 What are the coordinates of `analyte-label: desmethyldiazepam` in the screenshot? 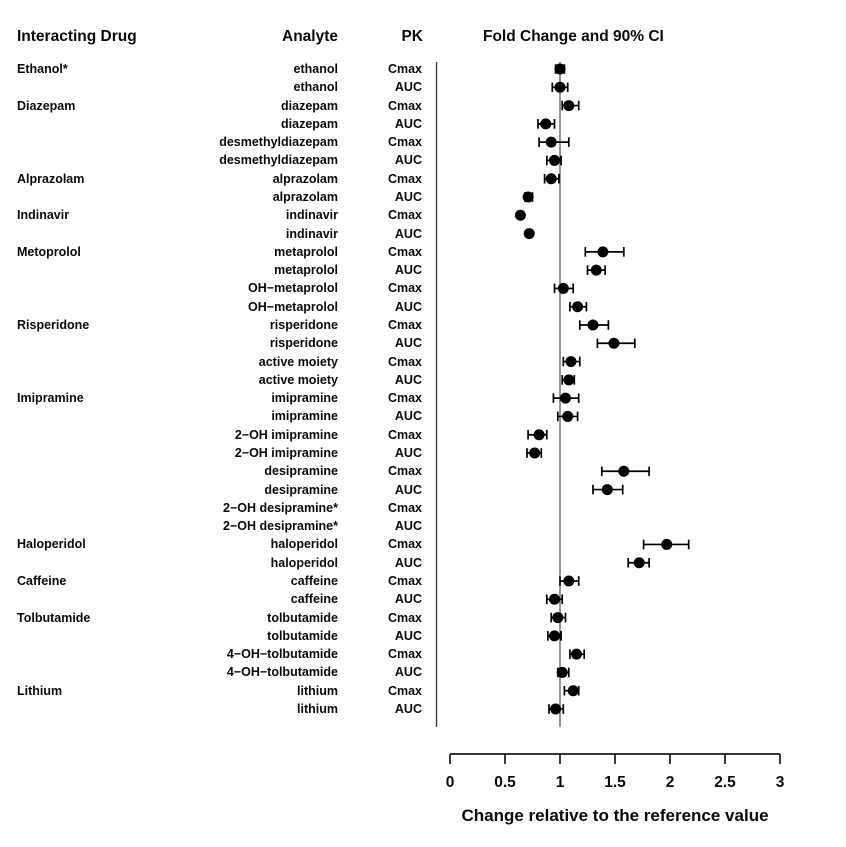 It's located at (278, 142).